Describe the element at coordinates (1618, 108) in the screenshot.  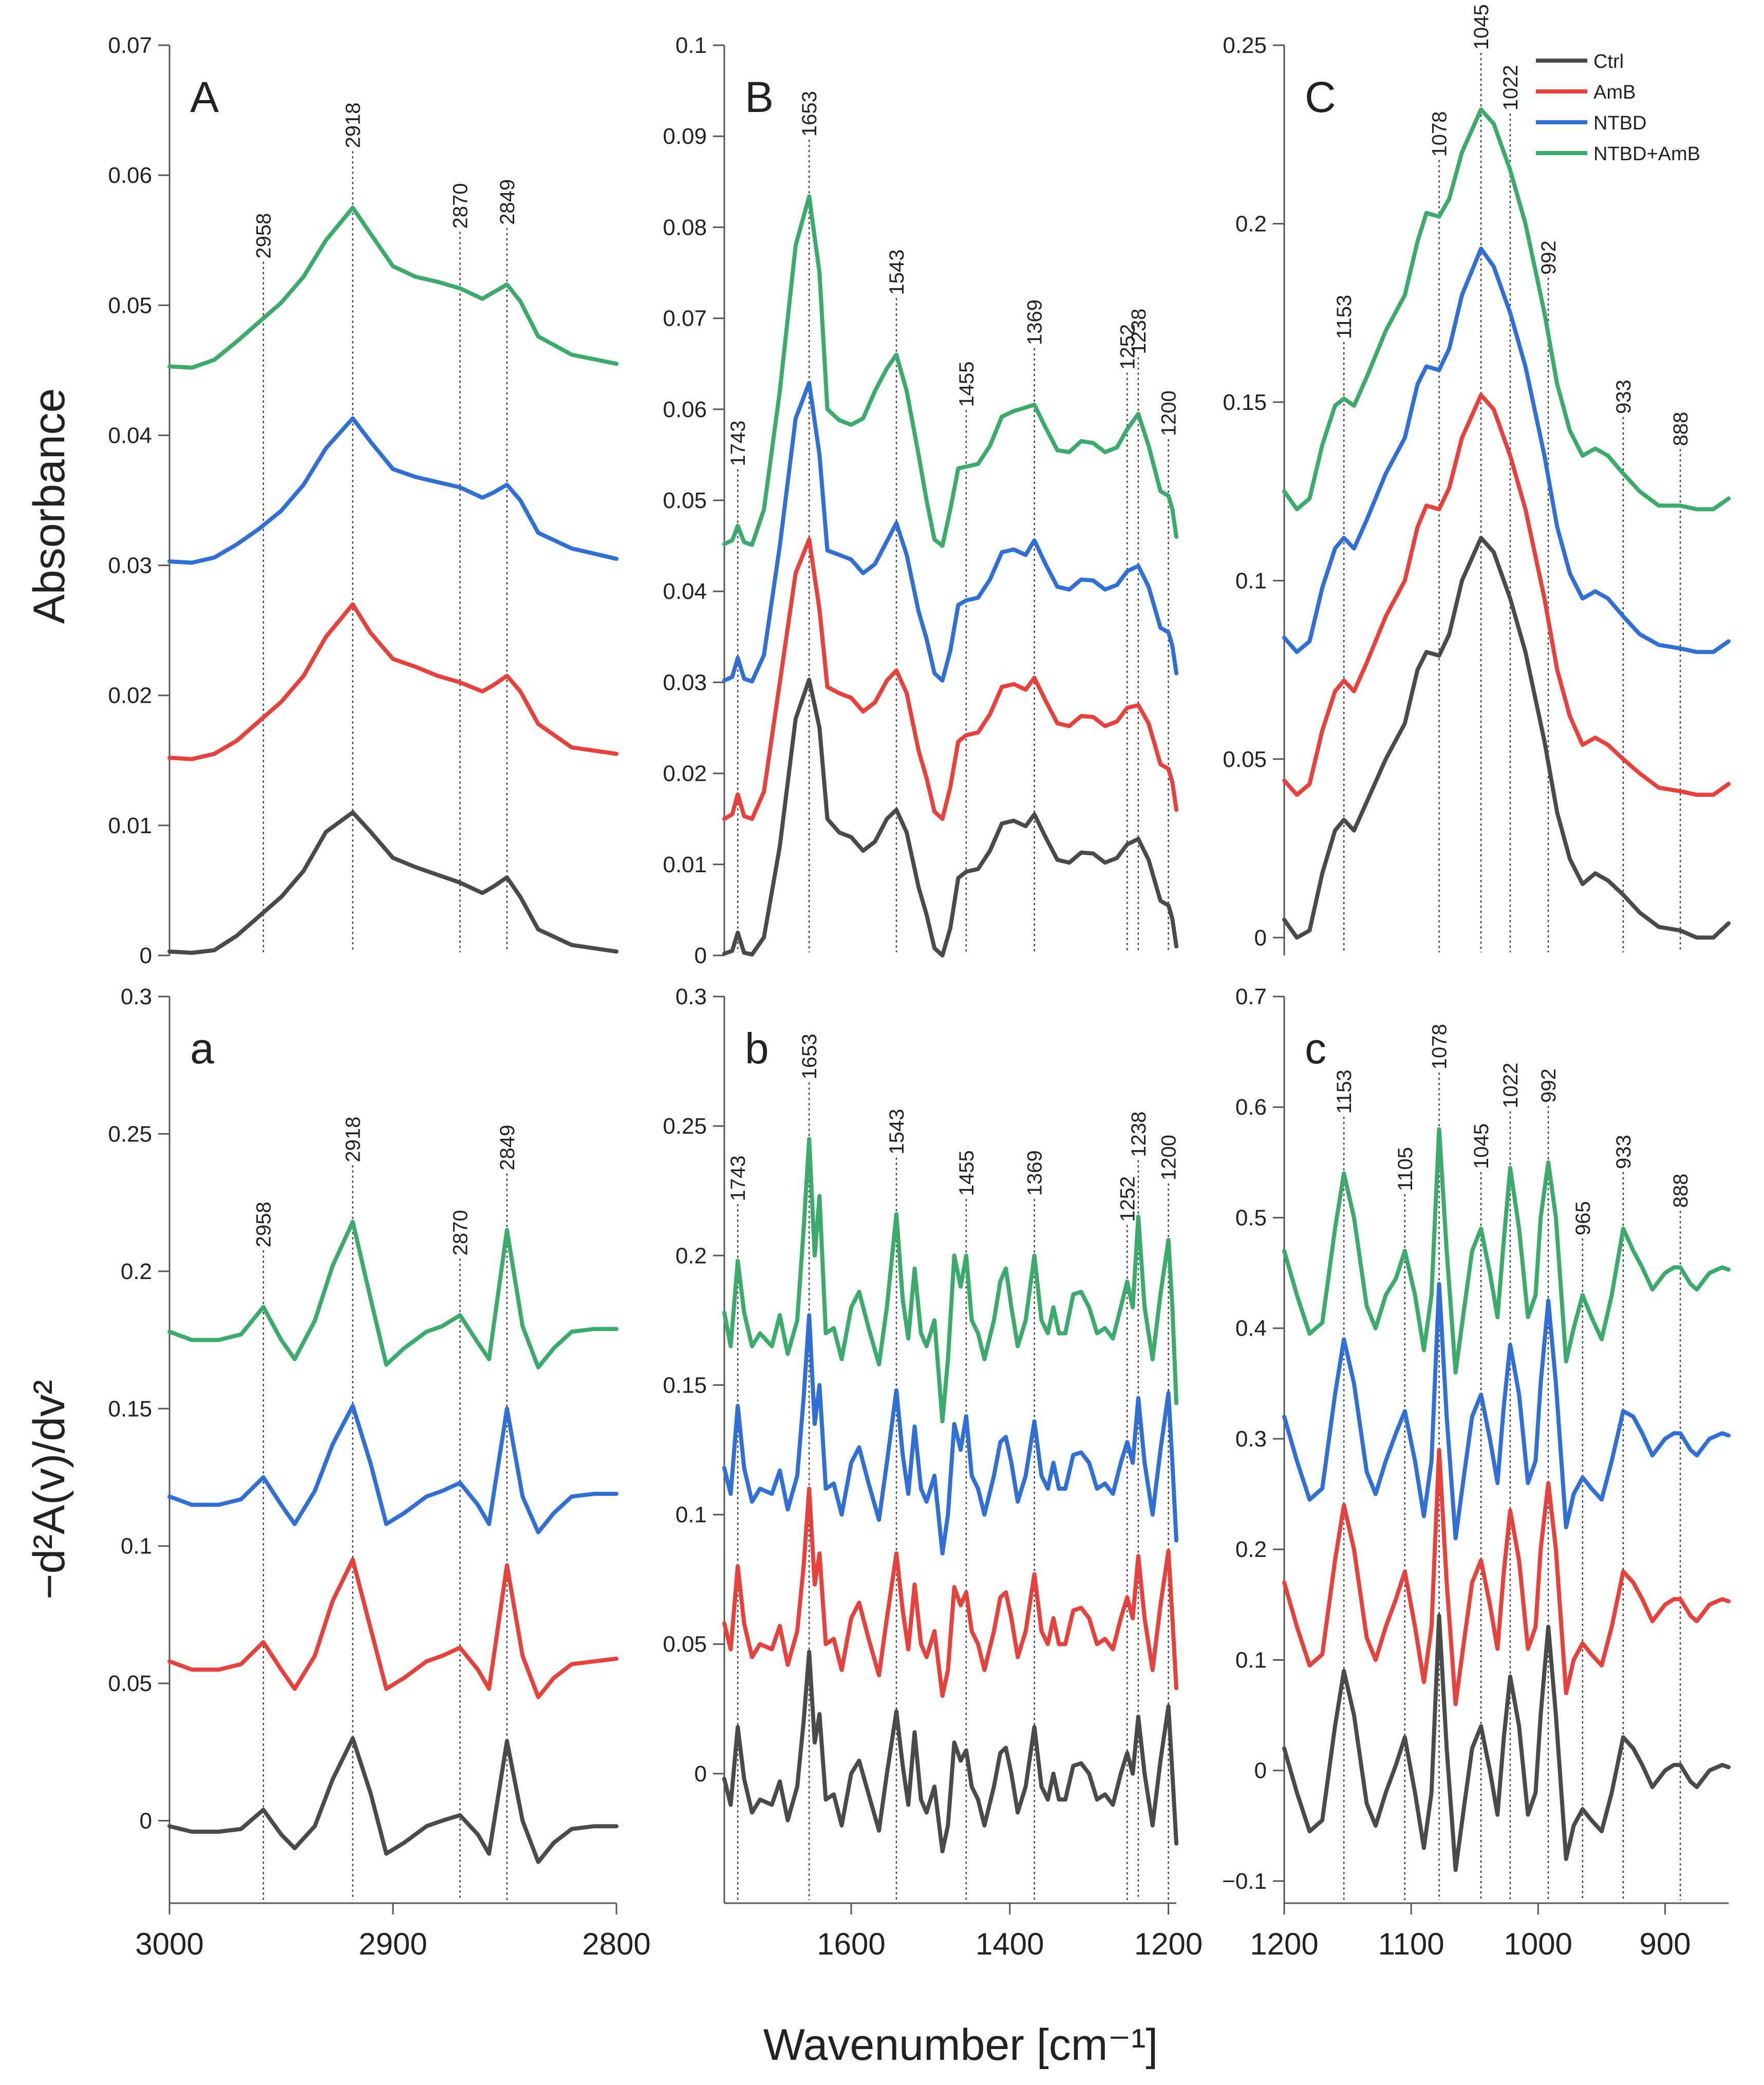
I see `legend: Ctrl AmB NTBD NTBD+AmB` at that location.